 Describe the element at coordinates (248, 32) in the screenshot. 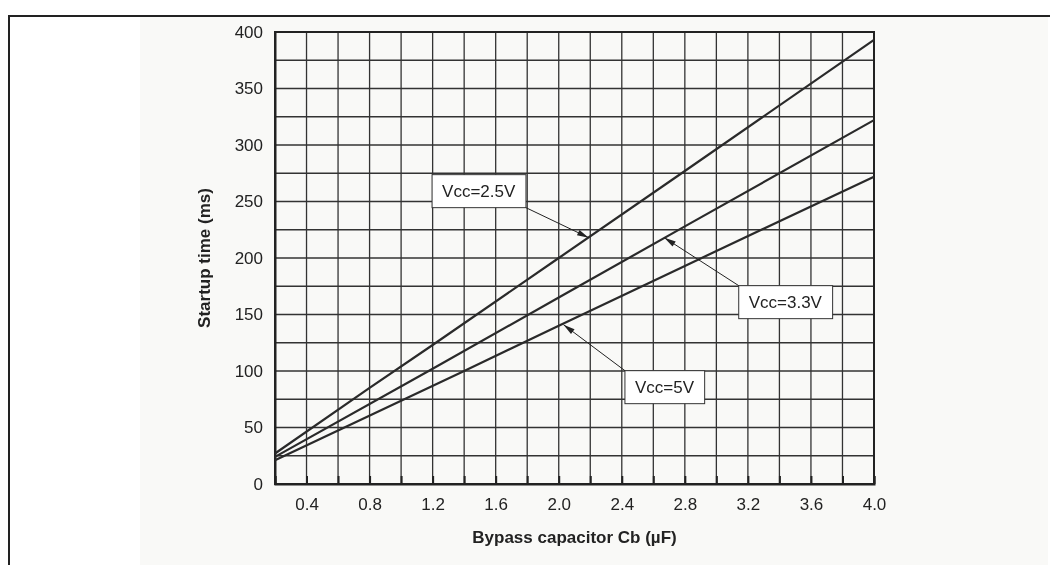

I see `y-tick-label: 400` at that location.